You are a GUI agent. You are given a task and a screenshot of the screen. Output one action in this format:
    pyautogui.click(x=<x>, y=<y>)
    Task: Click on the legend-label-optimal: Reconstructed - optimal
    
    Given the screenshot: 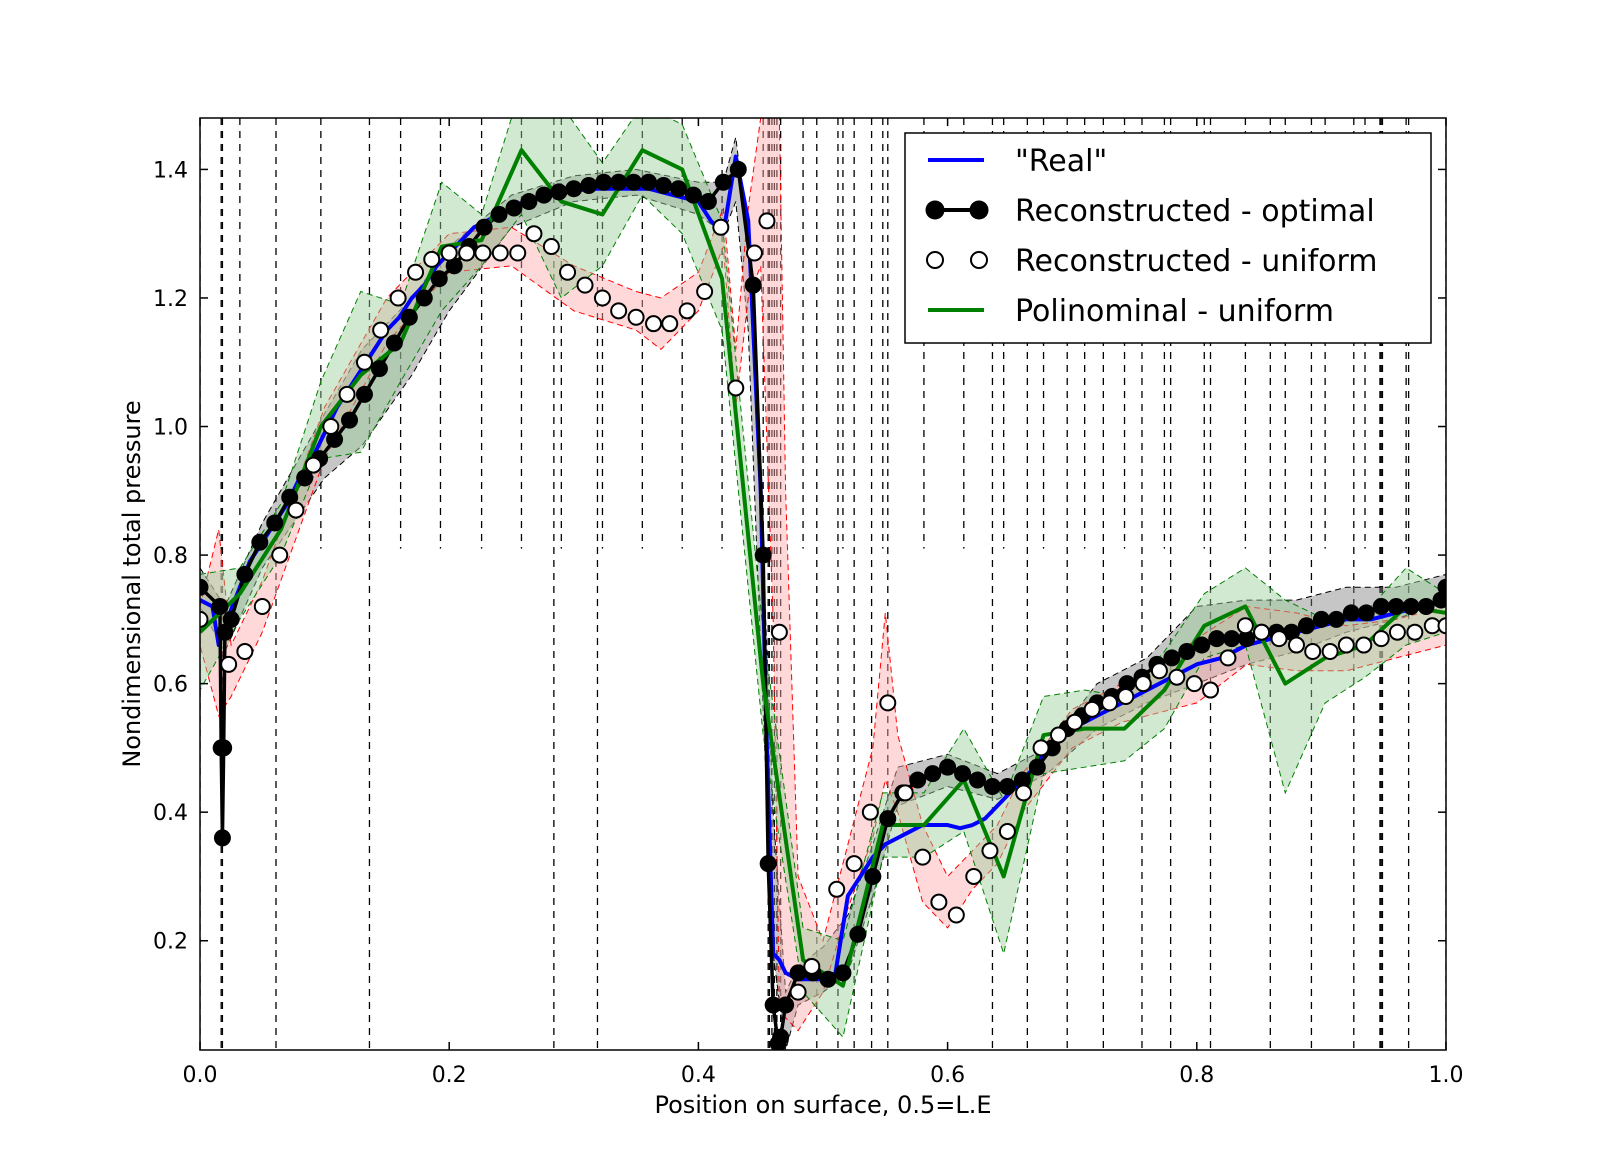 What is the action you would take?
    pyautogui.click(x=1195, y=211)
    